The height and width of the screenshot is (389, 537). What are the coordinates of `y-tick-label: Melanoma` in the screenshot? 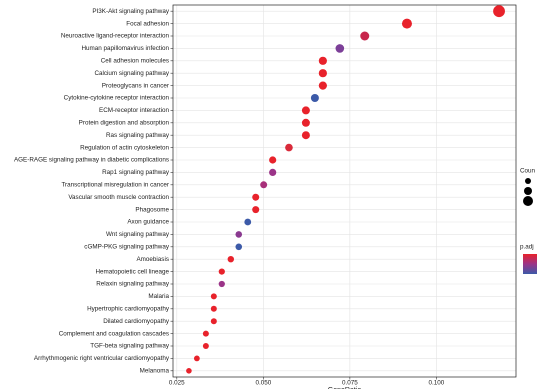 It's located at (155, 370).